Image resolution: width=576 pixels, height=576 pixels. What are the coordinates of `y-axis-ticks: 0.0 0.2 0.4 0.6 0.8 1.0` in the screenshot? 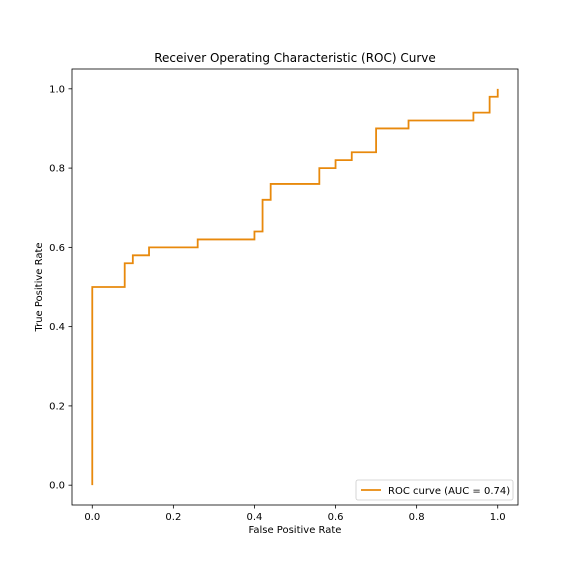 It's located at (60, 288).